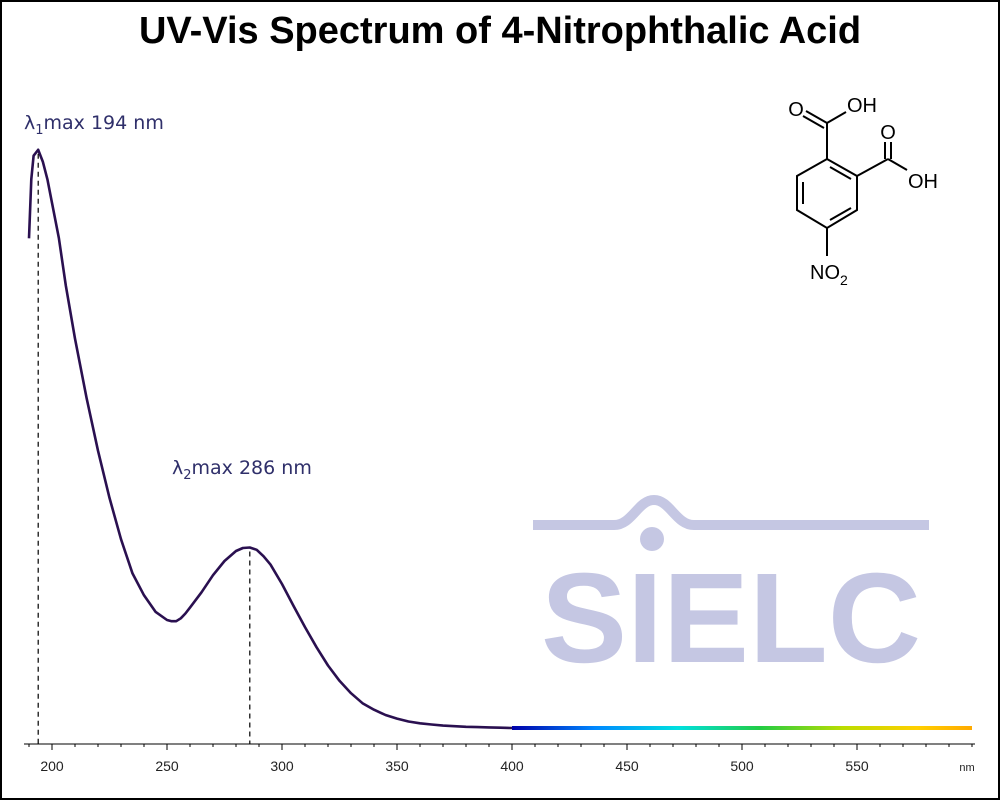 The width and height of the screenshot is (1000, 800). Describe the element at coordinates (844, 280) in the screenshot. I see `nitro-subscript: 2` at that location.